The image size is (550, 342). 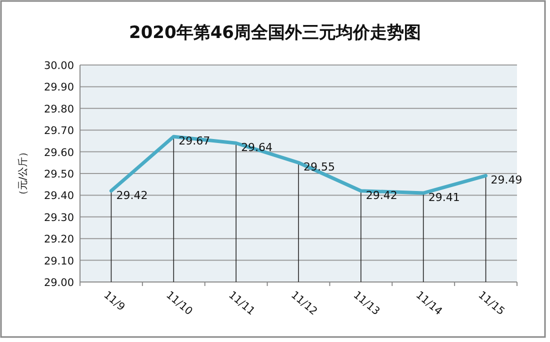 I want to click on y-axis-title: （元/公斤）, so click(x=23, y=173).